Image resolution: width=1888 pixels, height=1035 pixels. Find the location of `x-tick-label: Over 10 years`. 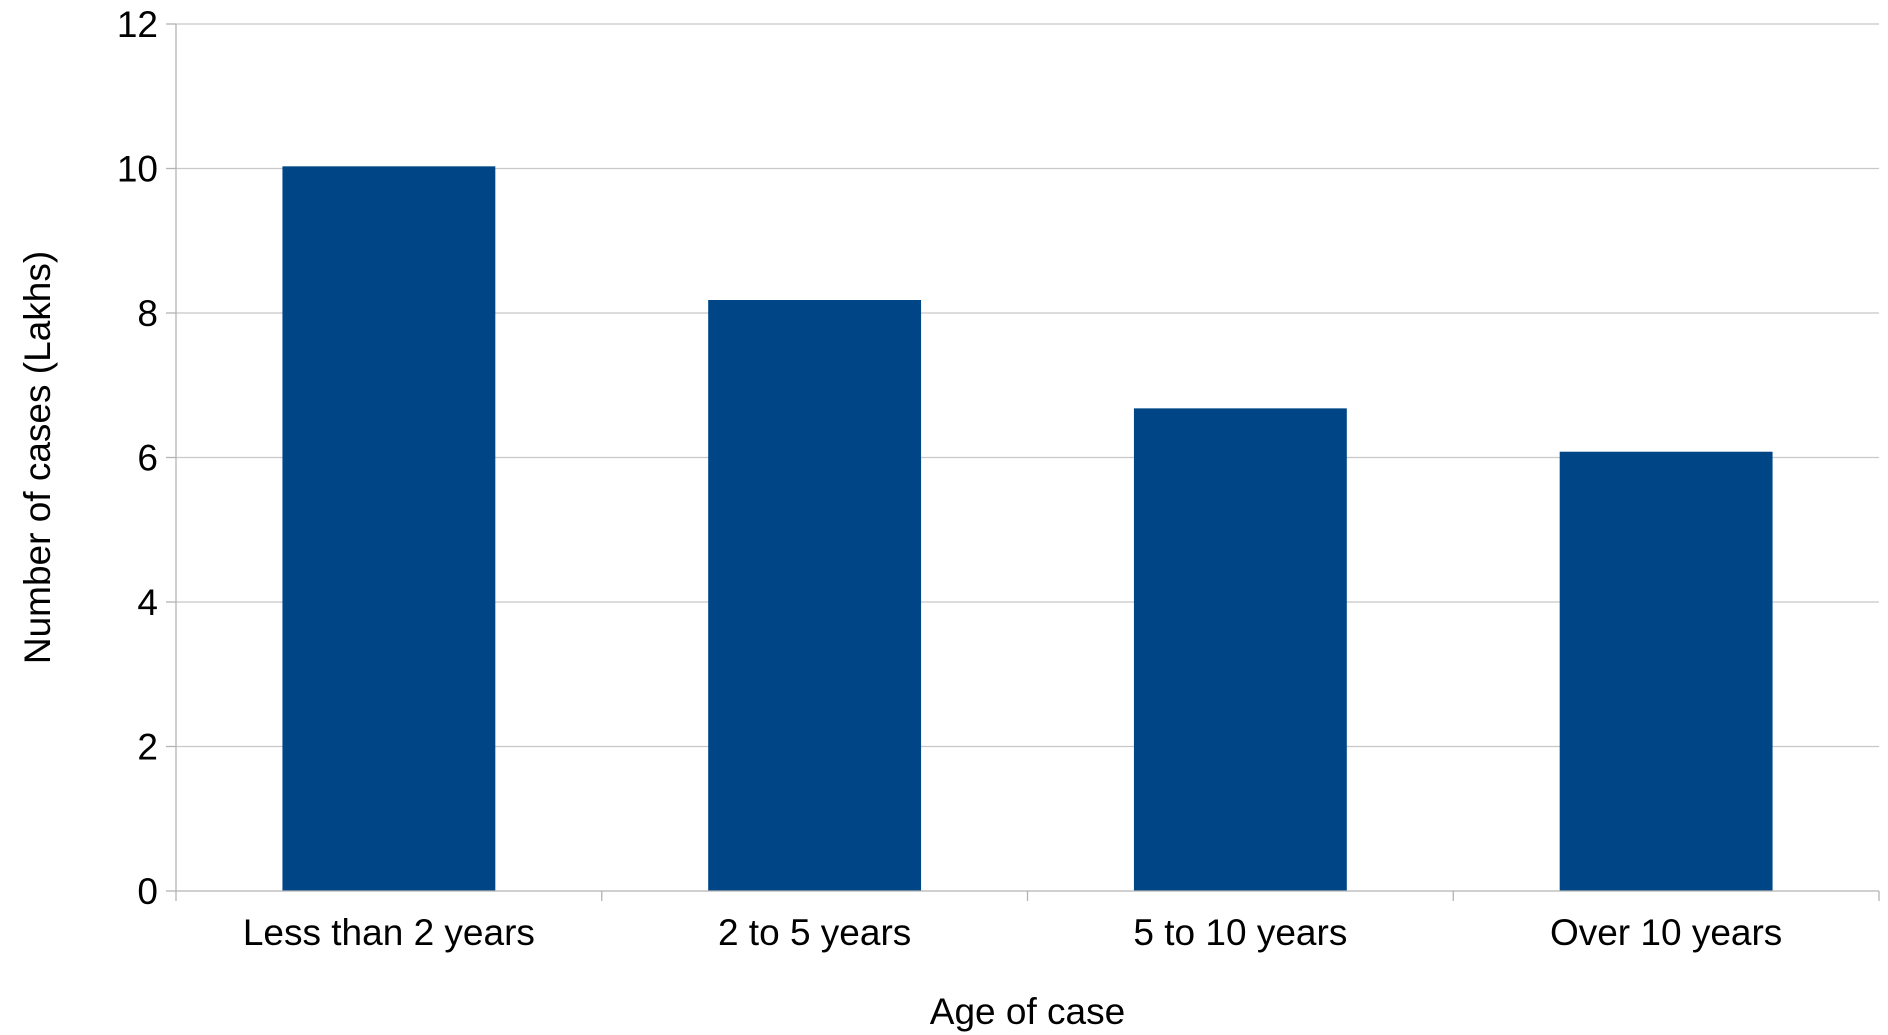

x-tick-label: Over 10 years is located at coordinates (1666, 932).